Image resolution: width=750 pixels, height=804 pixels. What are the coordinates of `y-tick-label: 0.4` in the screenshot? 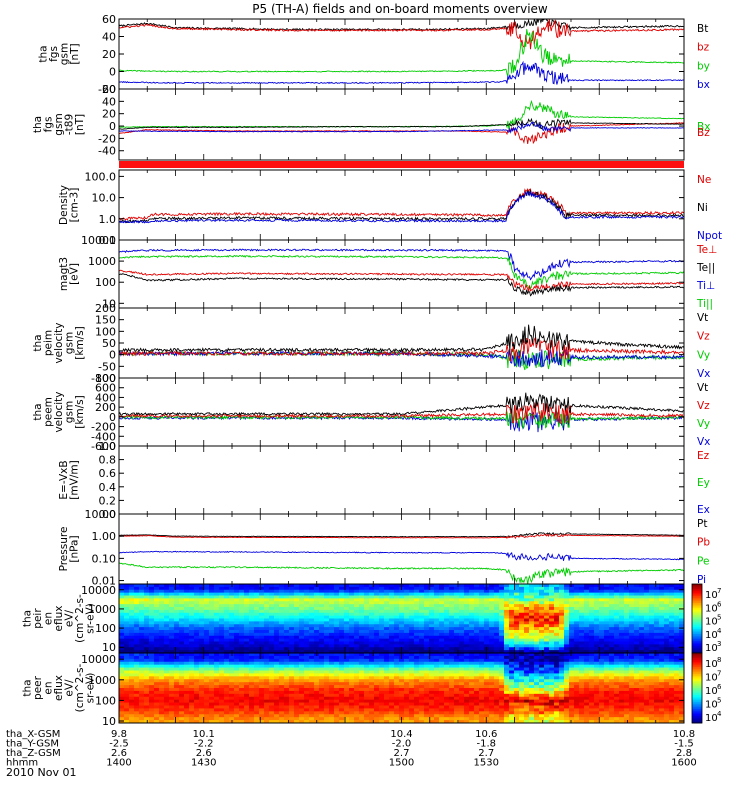 It's located at (108, 487).